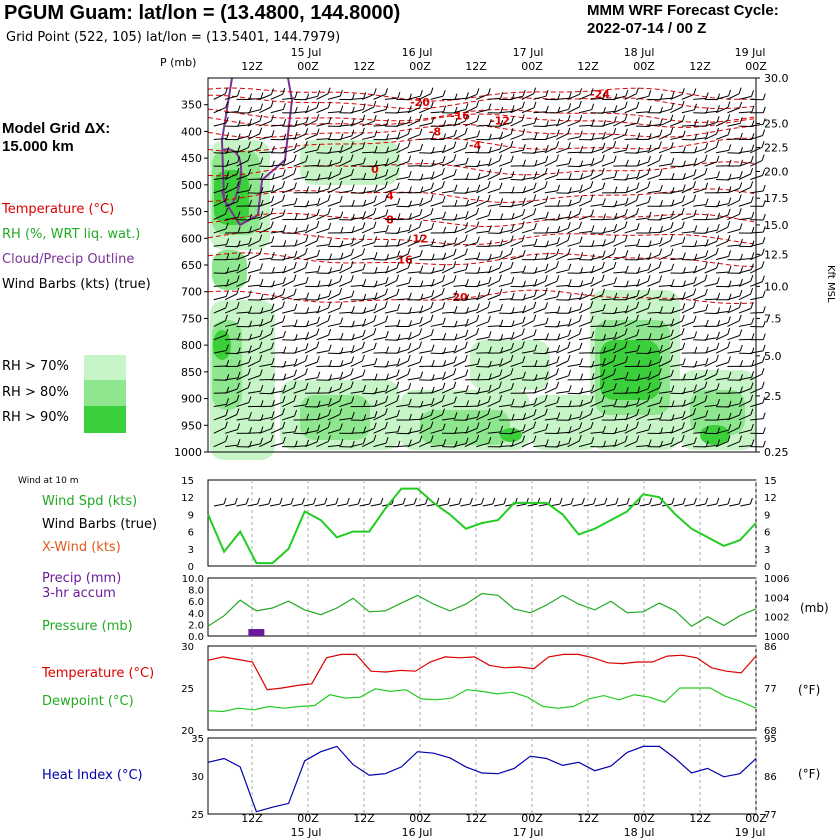  Describe the element at coordinates (79, 593) in the screenshot. I see `legend-precip-accum: 3-hr accum` at that location.